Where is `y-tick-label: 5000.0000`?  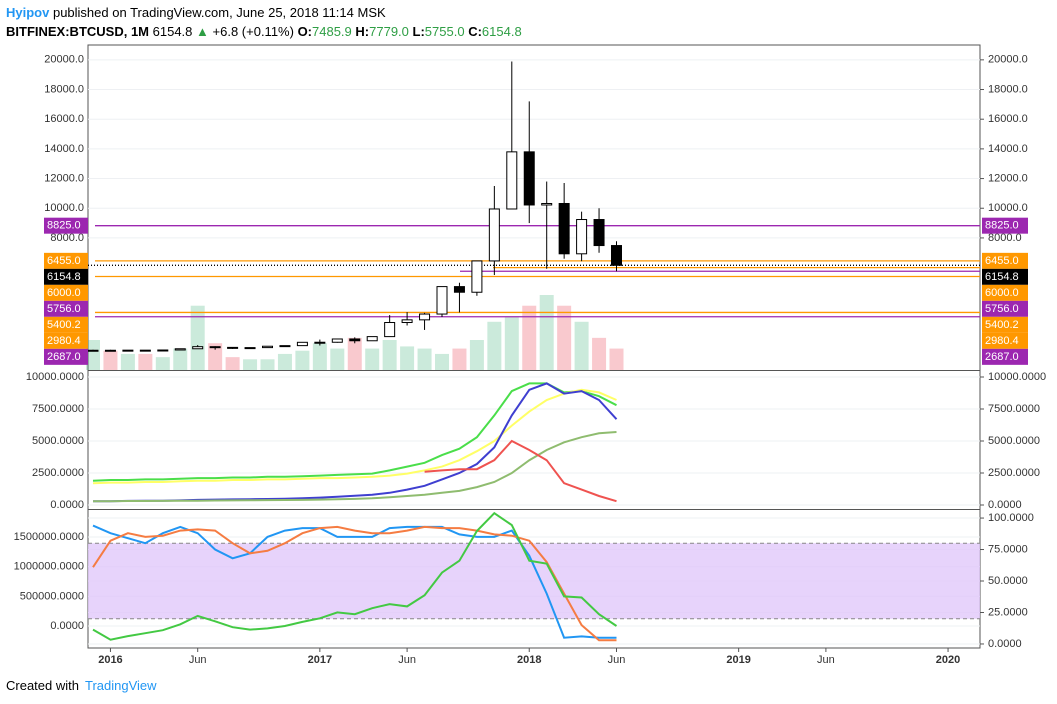
y-tick-label: 5000.0000 is located at coordinates (1014, 441).